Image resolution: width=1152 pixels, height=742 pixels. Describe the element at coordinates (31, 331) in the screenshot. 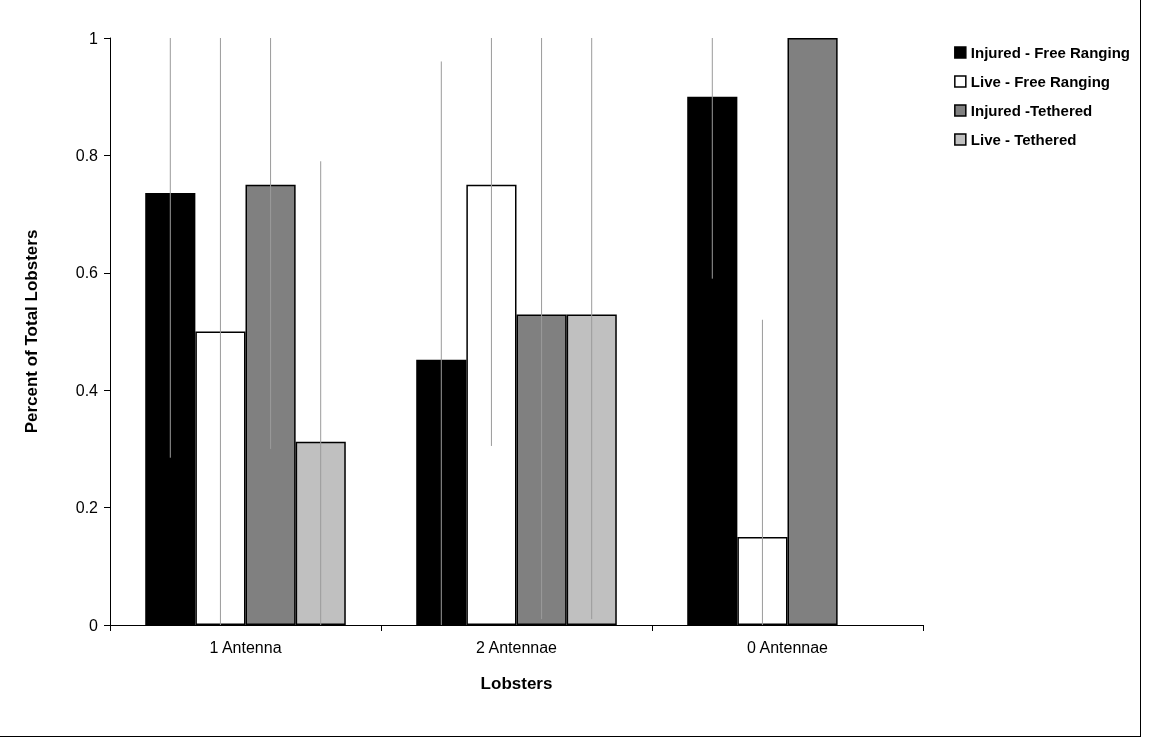

I see `y-axis-title: Percent of Total Lobsters` at that location.